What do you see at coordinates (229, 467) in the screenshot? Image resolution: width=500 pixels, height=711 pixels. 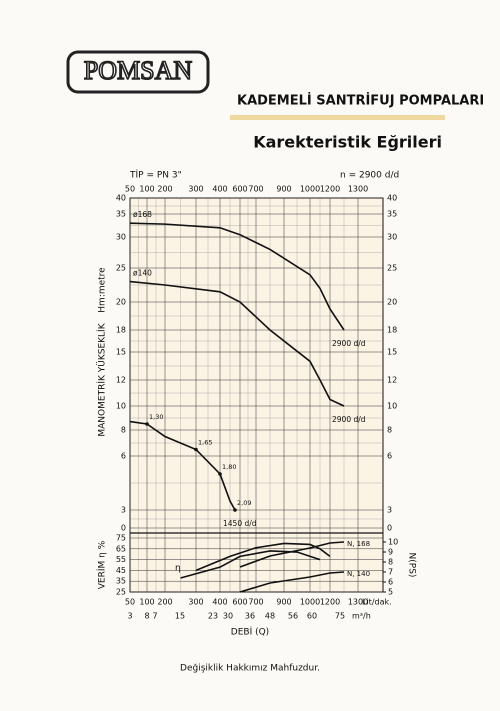 I see `annotation: 1,80` at bounding box center [229, 467].